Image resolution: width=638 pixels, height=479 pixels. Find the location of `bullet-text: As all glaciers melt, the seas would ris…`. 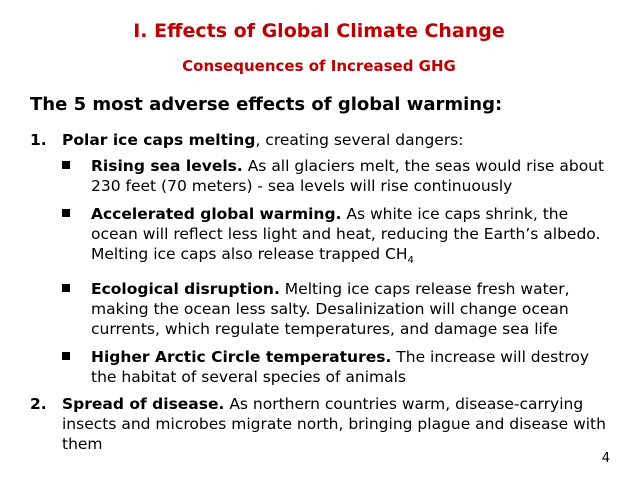

bullet-text: As all glaciers melt, the seas would ris… is located at coordinates (348, 176).